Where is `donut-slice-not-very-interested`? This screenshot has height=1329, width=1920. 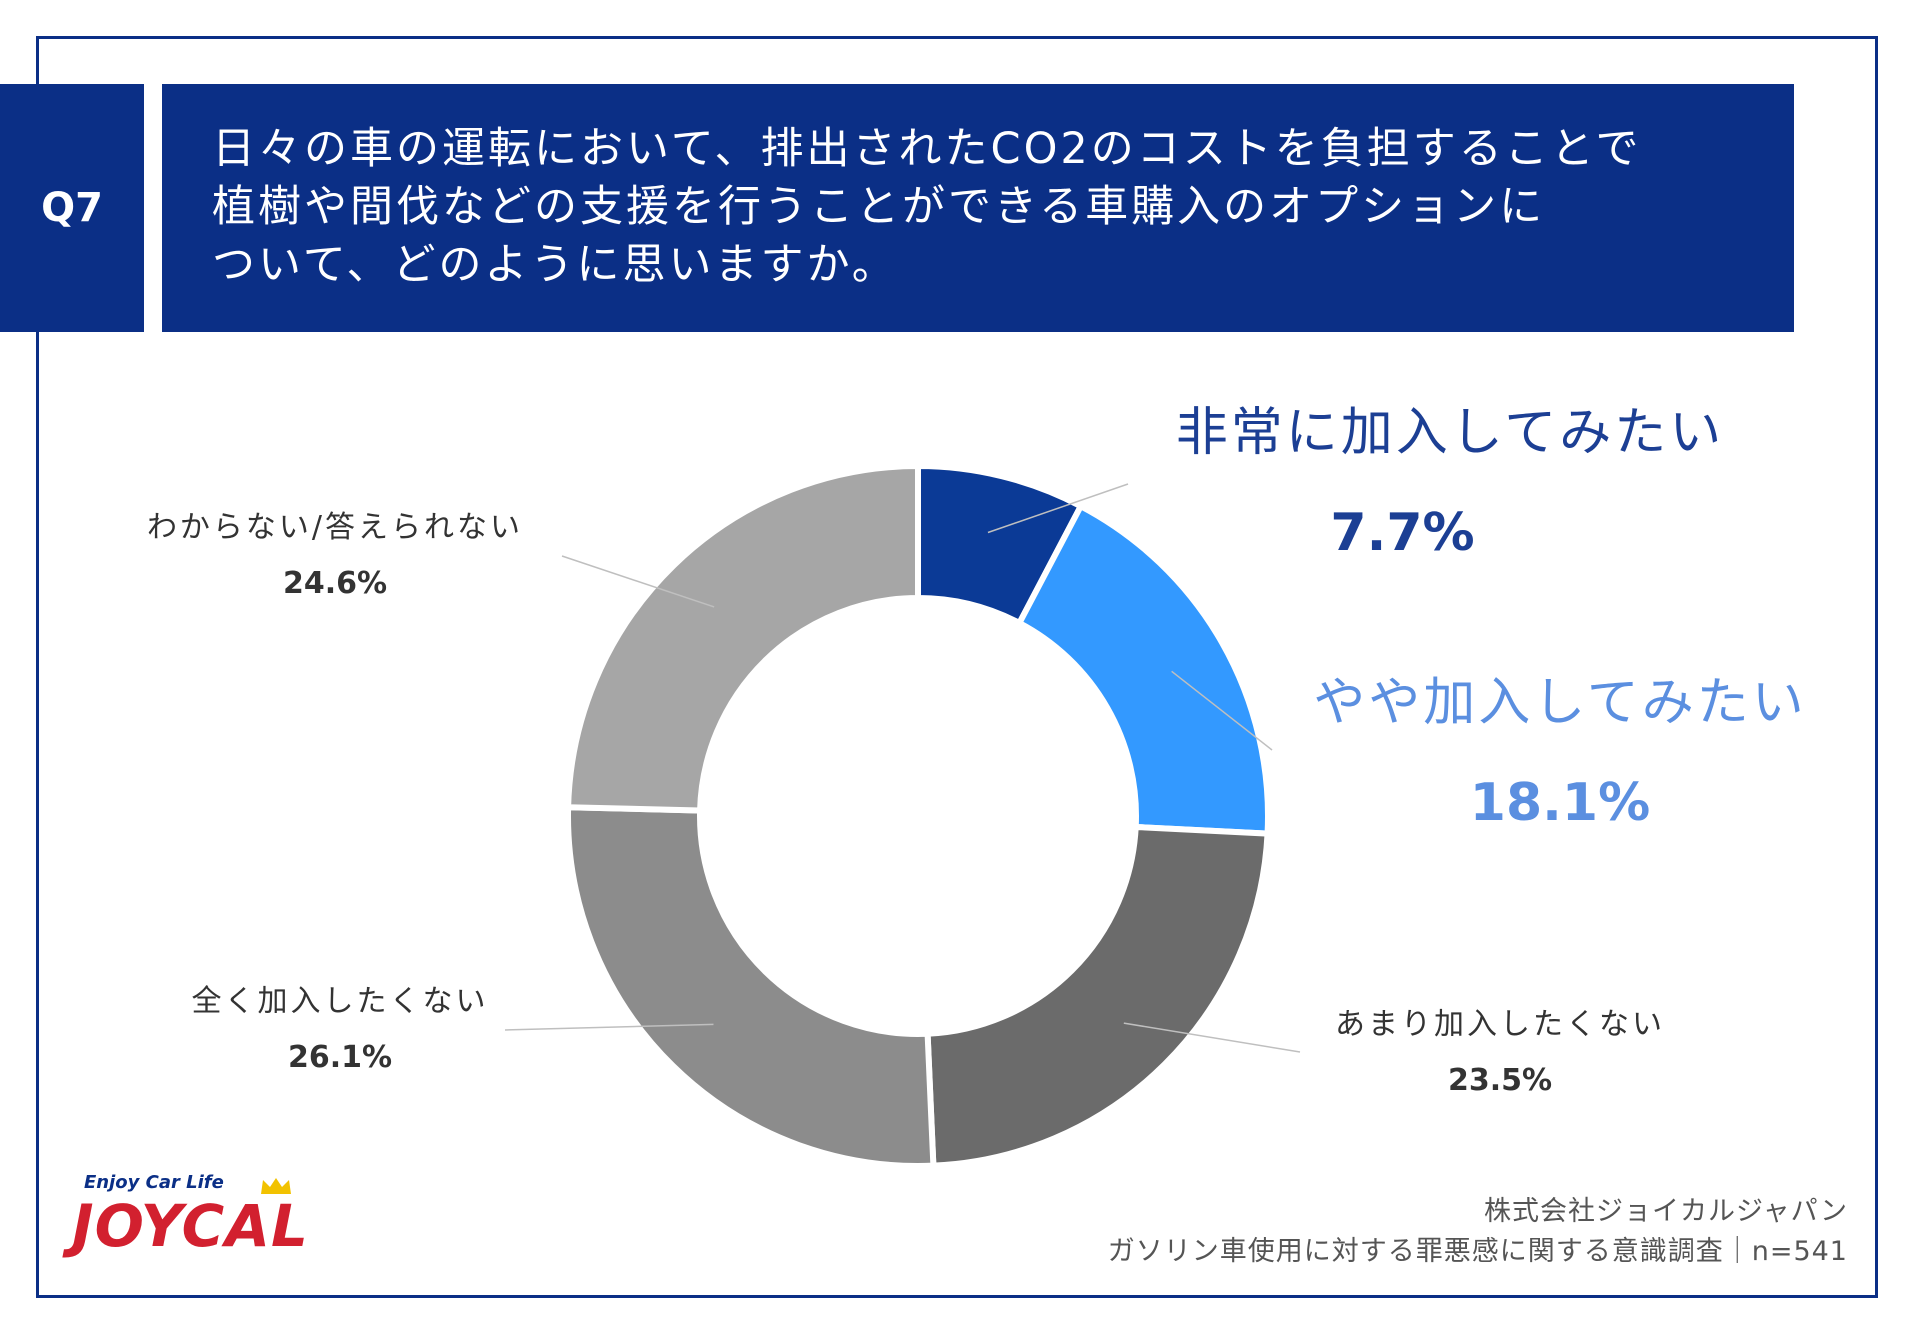
donut-slice-not-very-interested is located at coordinates (1097, 996).